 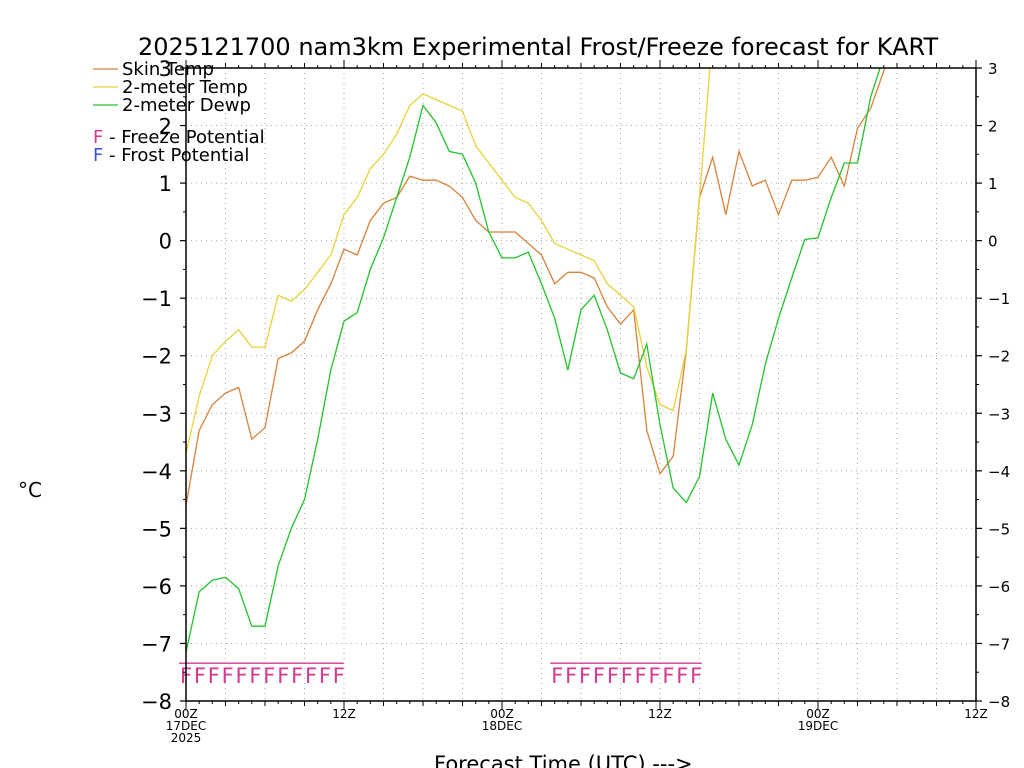 What do you see at coordinates (993, 184) in the screenshot?
I see `y-tick-label-right: 1` at bounding box center [993, 184].